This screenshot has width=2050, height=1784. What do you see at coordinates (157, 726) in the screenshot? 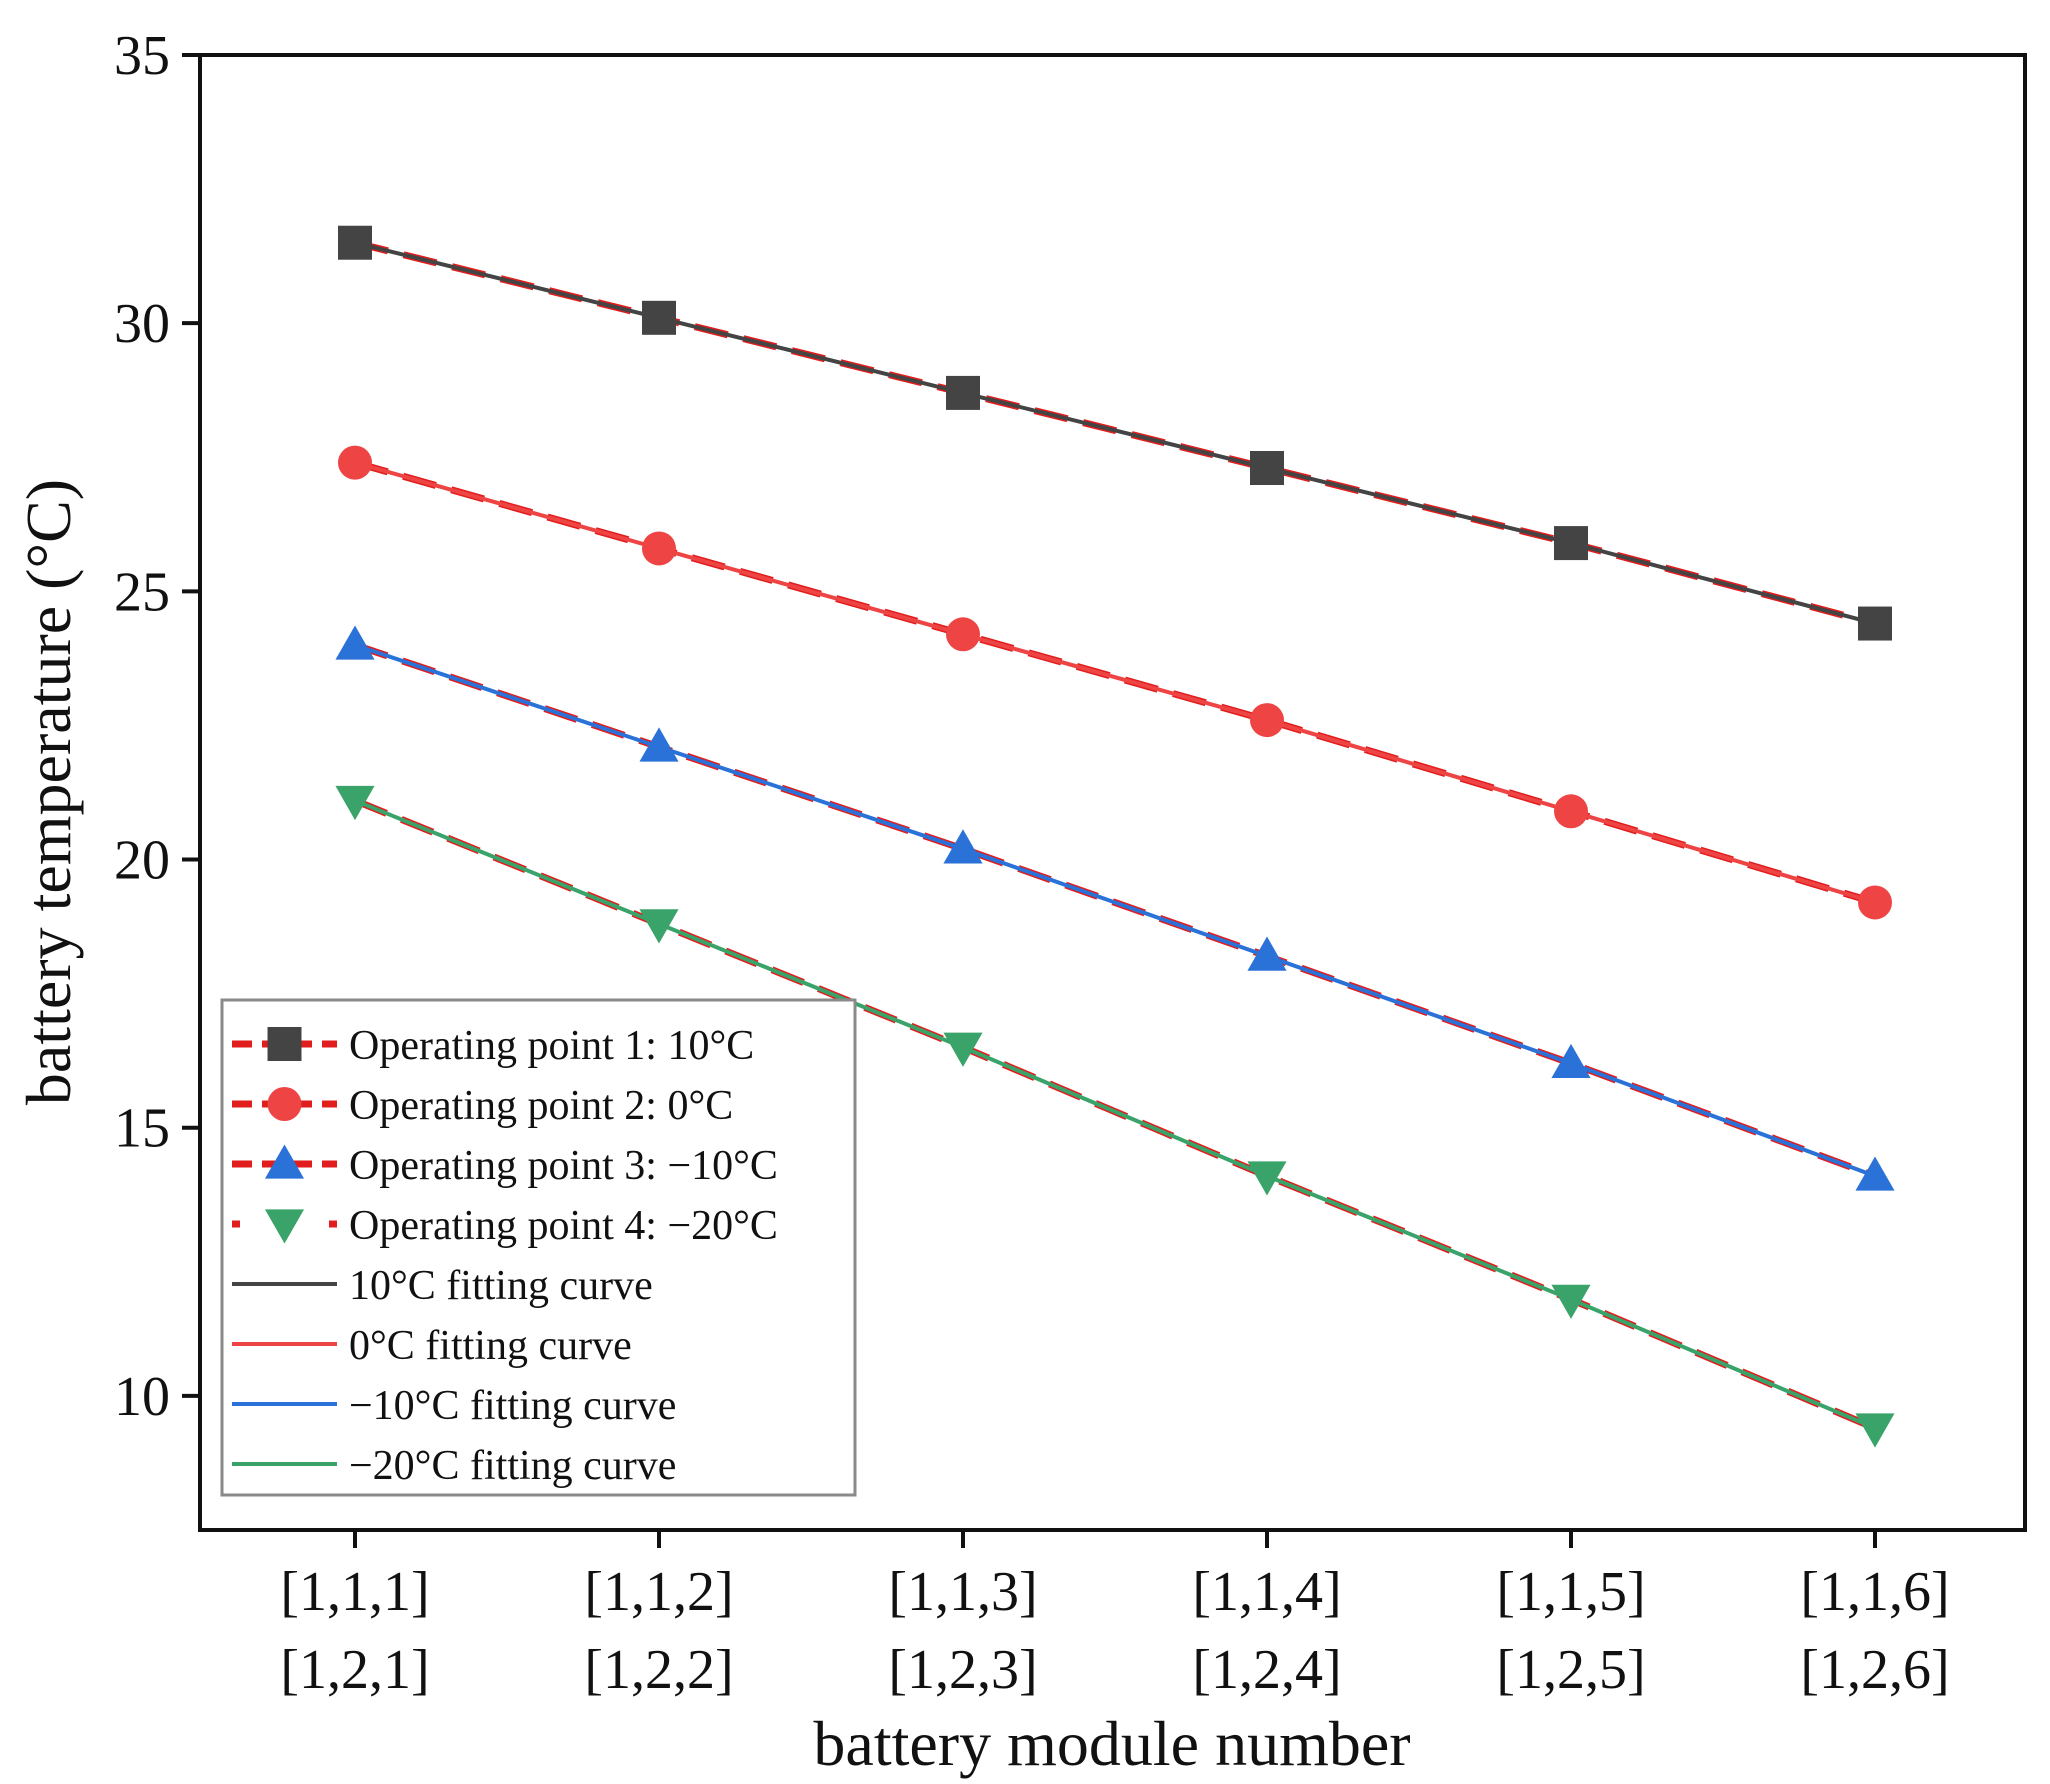
I see `y-axis: 10 15 20 25 30 35` at bounding box center [157, 726].